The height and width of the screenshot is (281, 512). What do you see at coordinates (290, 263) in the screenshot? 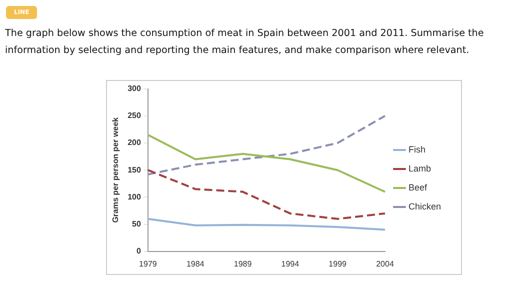
I see `x-tick-label: 1994` at bounding box center [290, 263].